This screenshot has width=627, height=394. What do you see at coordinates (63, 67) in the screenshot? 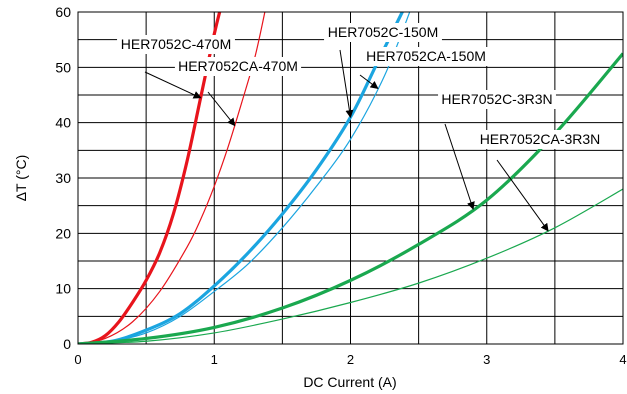
I see `y-tick-label: 50` at bounding box center [63, 67].